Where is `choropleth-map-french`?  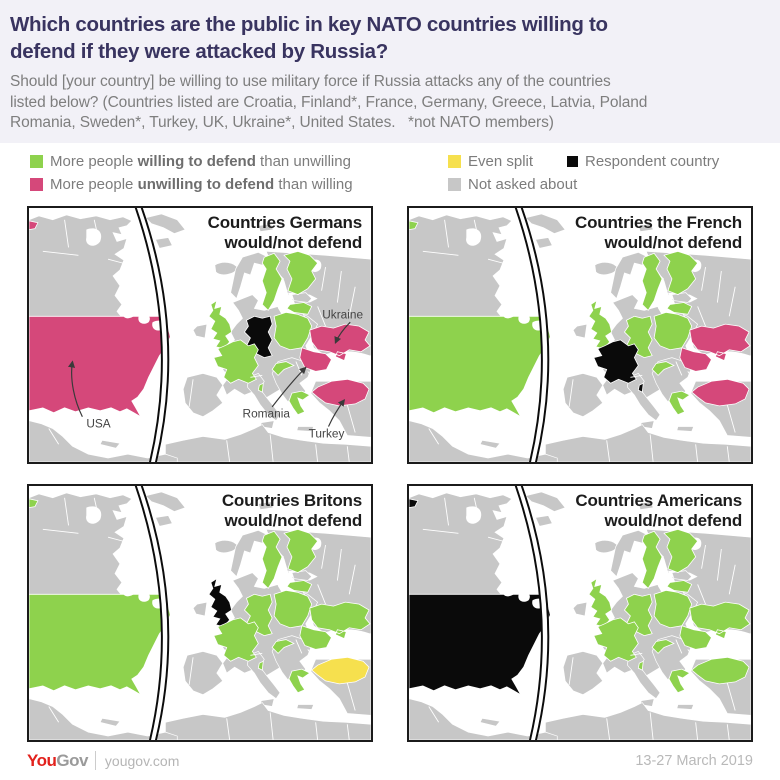 choropleth-map-french is located at coordinates (580, 334).